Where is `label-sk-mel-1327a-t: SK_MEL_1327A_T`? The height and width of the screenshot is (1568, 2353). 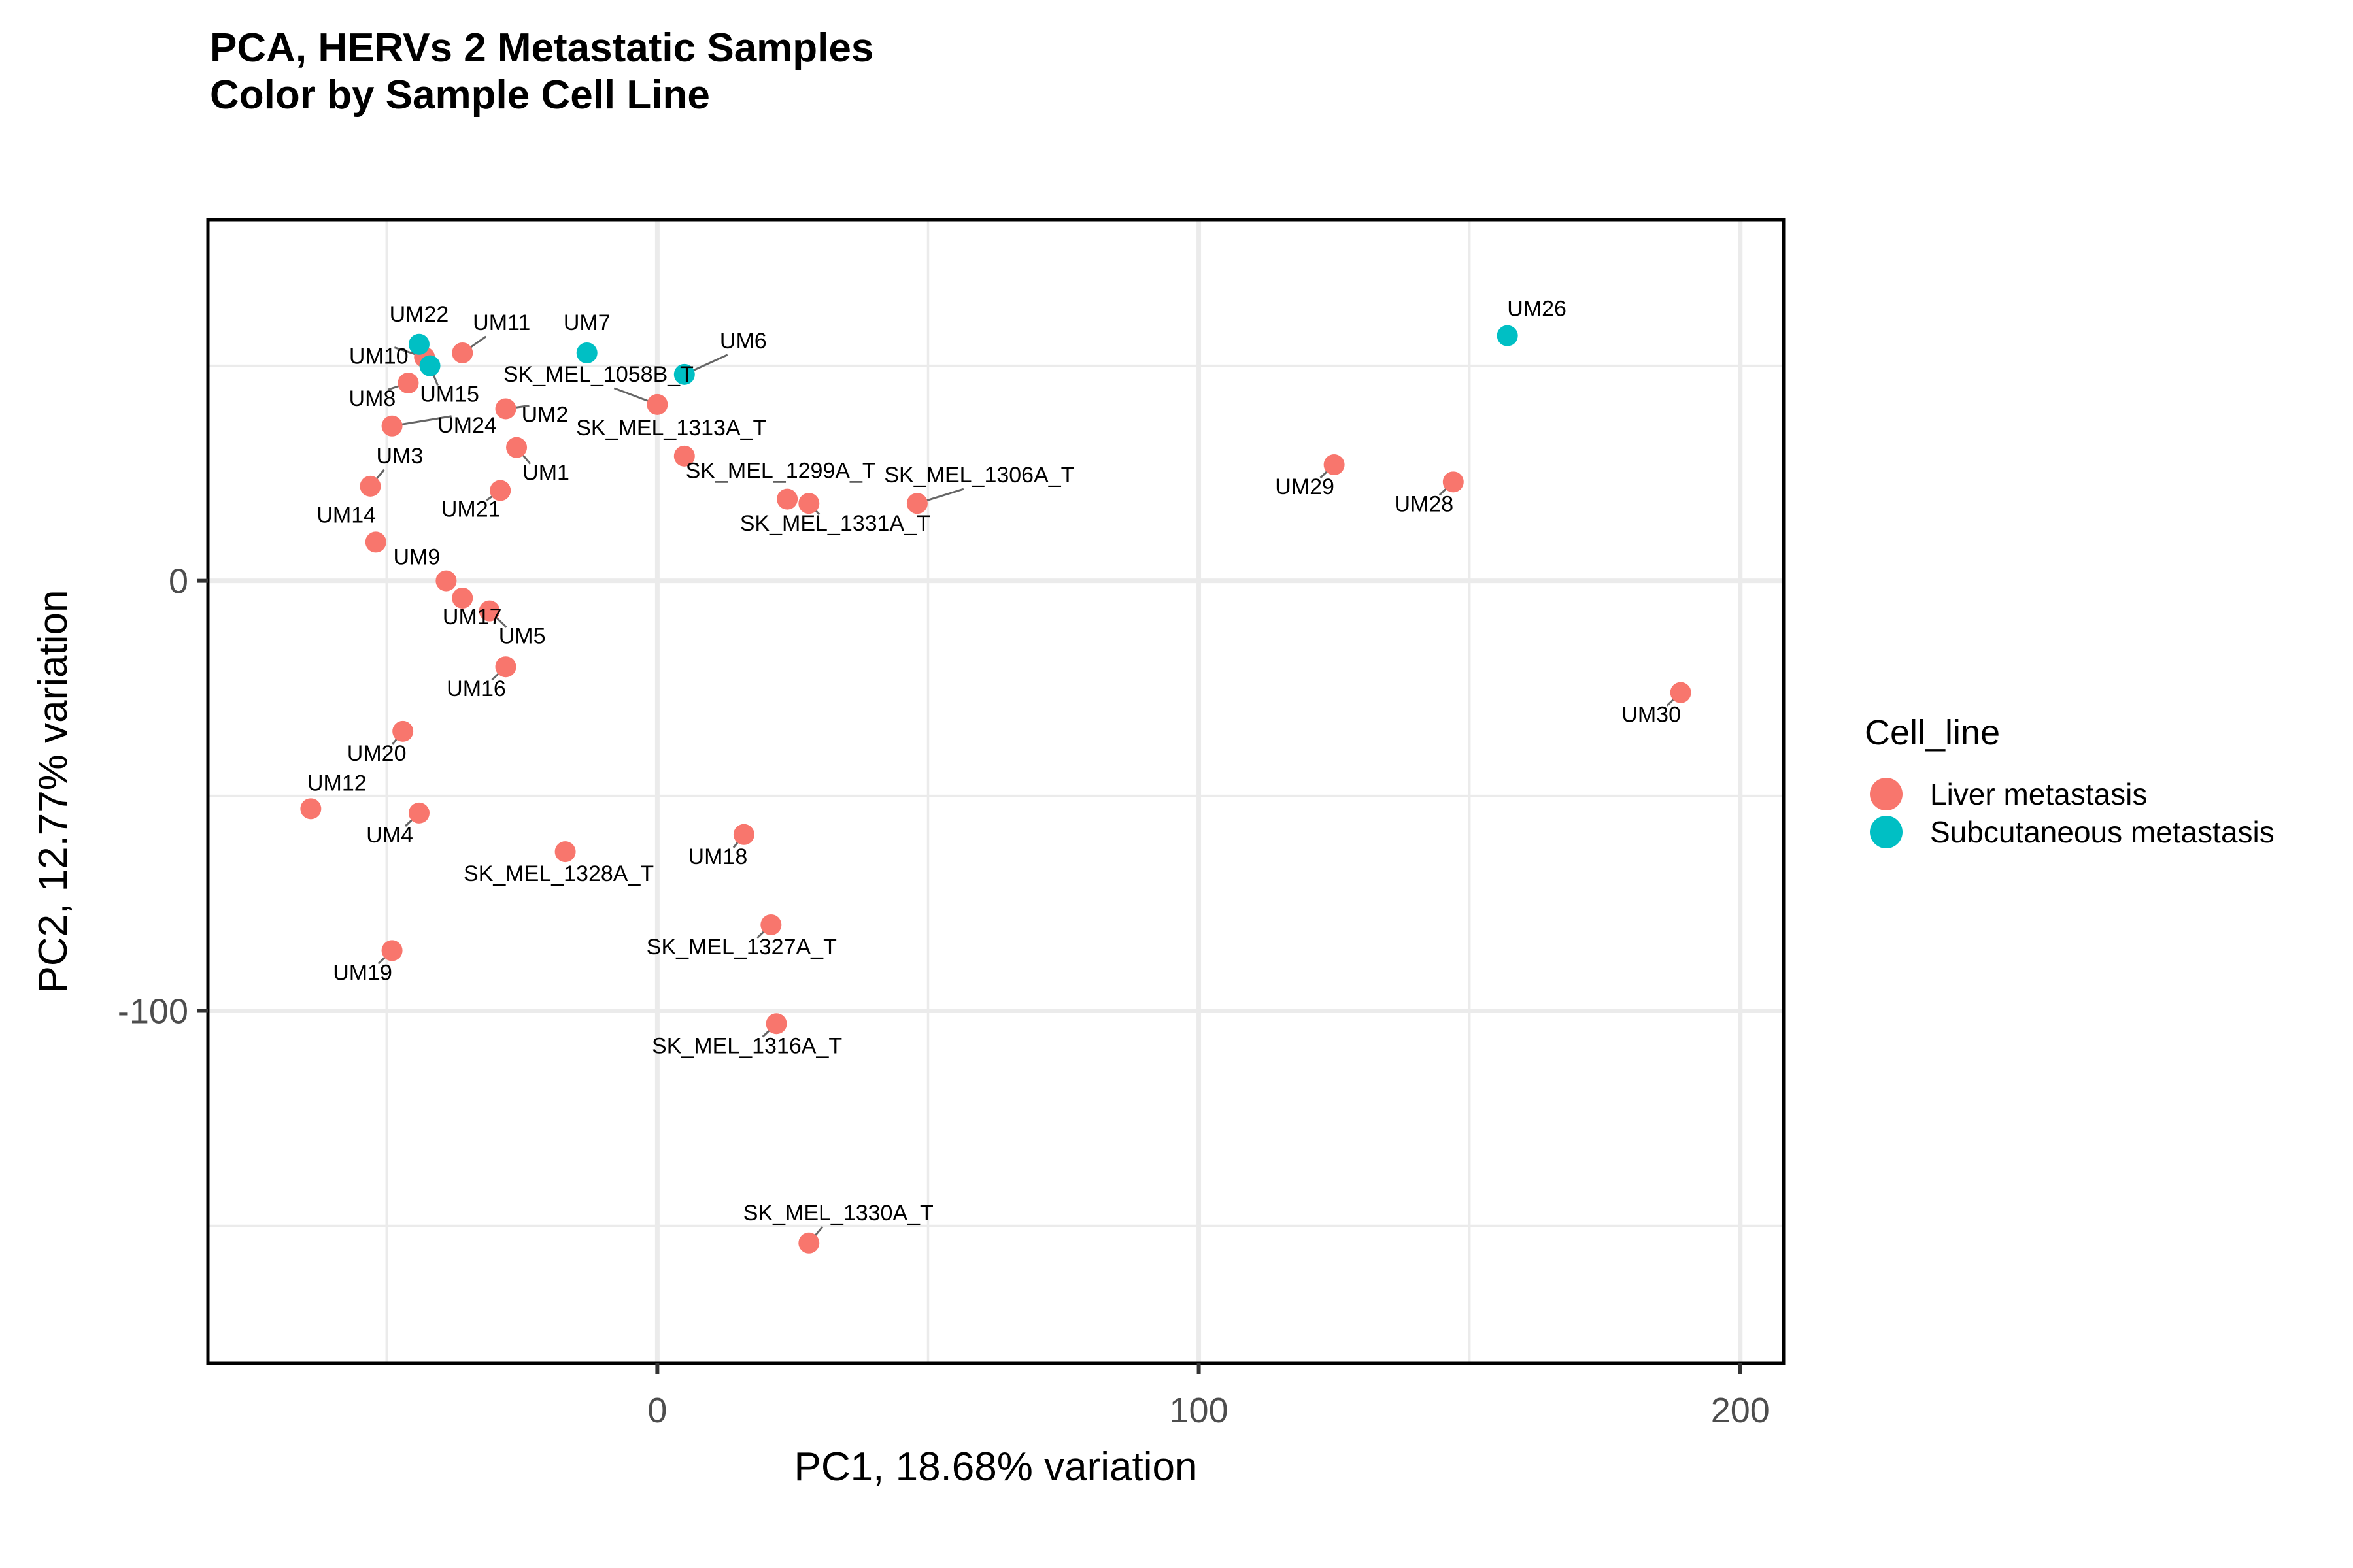 label-sk-mel-1327a-t: SK_MEL_1327A_T is located at coordinates (742, 947).